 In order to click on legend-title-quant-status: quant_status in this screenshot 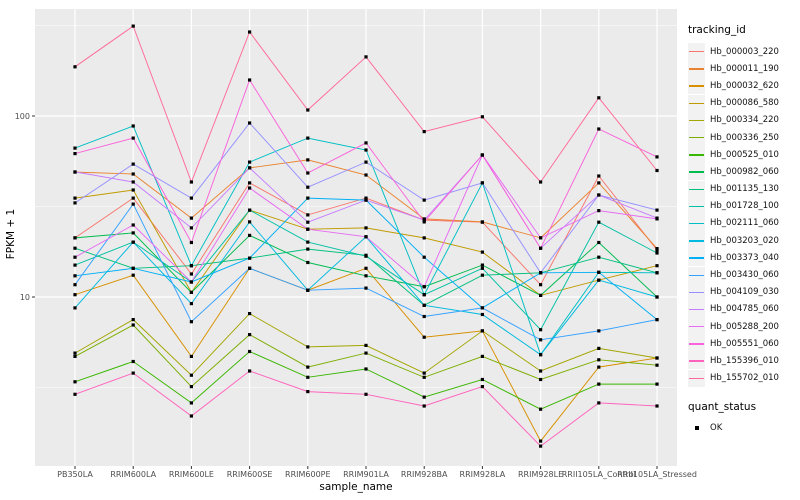, I will do `click(722, 406)`.